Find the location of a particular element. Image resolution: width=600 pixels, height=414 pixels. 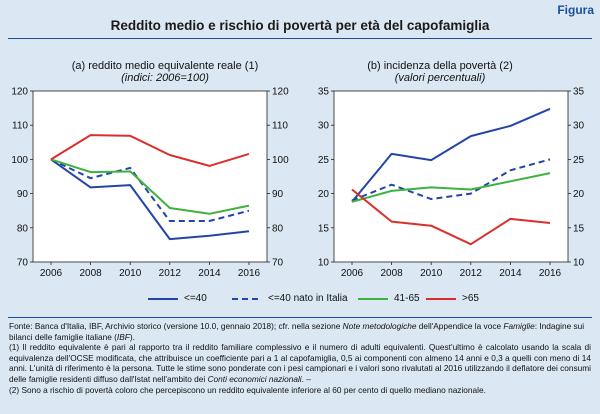

panel-a-series-0-line is located at coordinates (150, 199).